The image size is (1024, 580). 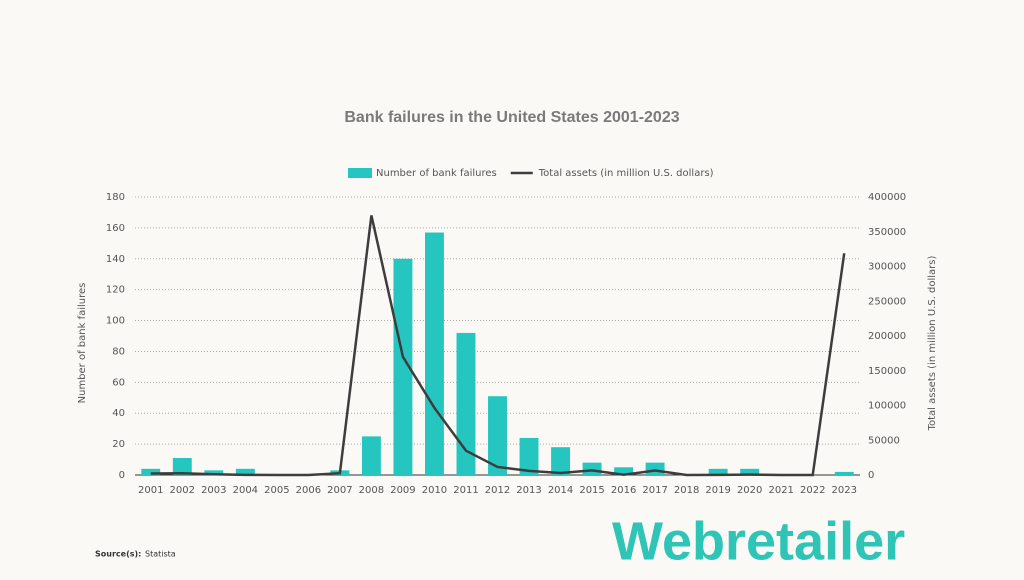 I want to click on x-tick-label: 2018, so click(x=686, y=490).